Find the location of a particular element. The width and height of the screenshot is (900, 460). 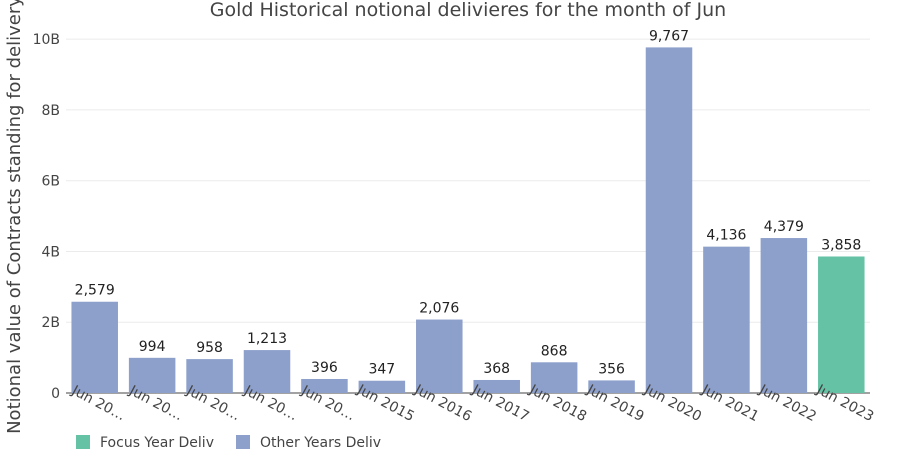

data-label: 2,579 is located at coordinates (95, 291).